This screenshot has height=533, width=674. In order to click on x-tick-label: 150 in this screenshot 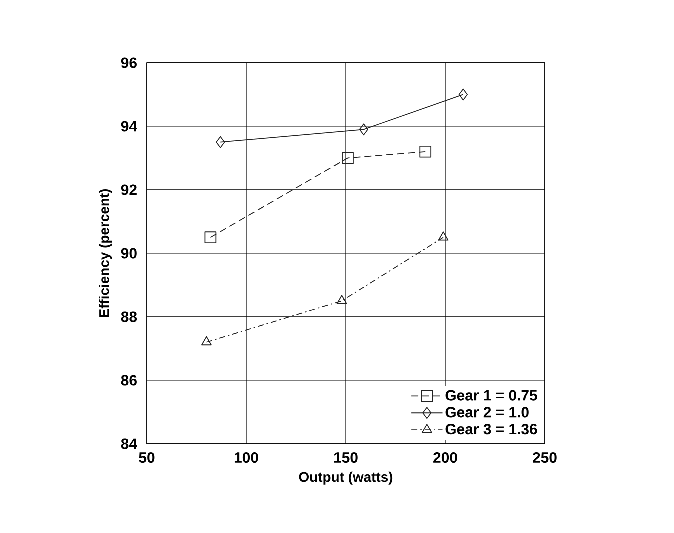, I will do `click(346, 458)`.